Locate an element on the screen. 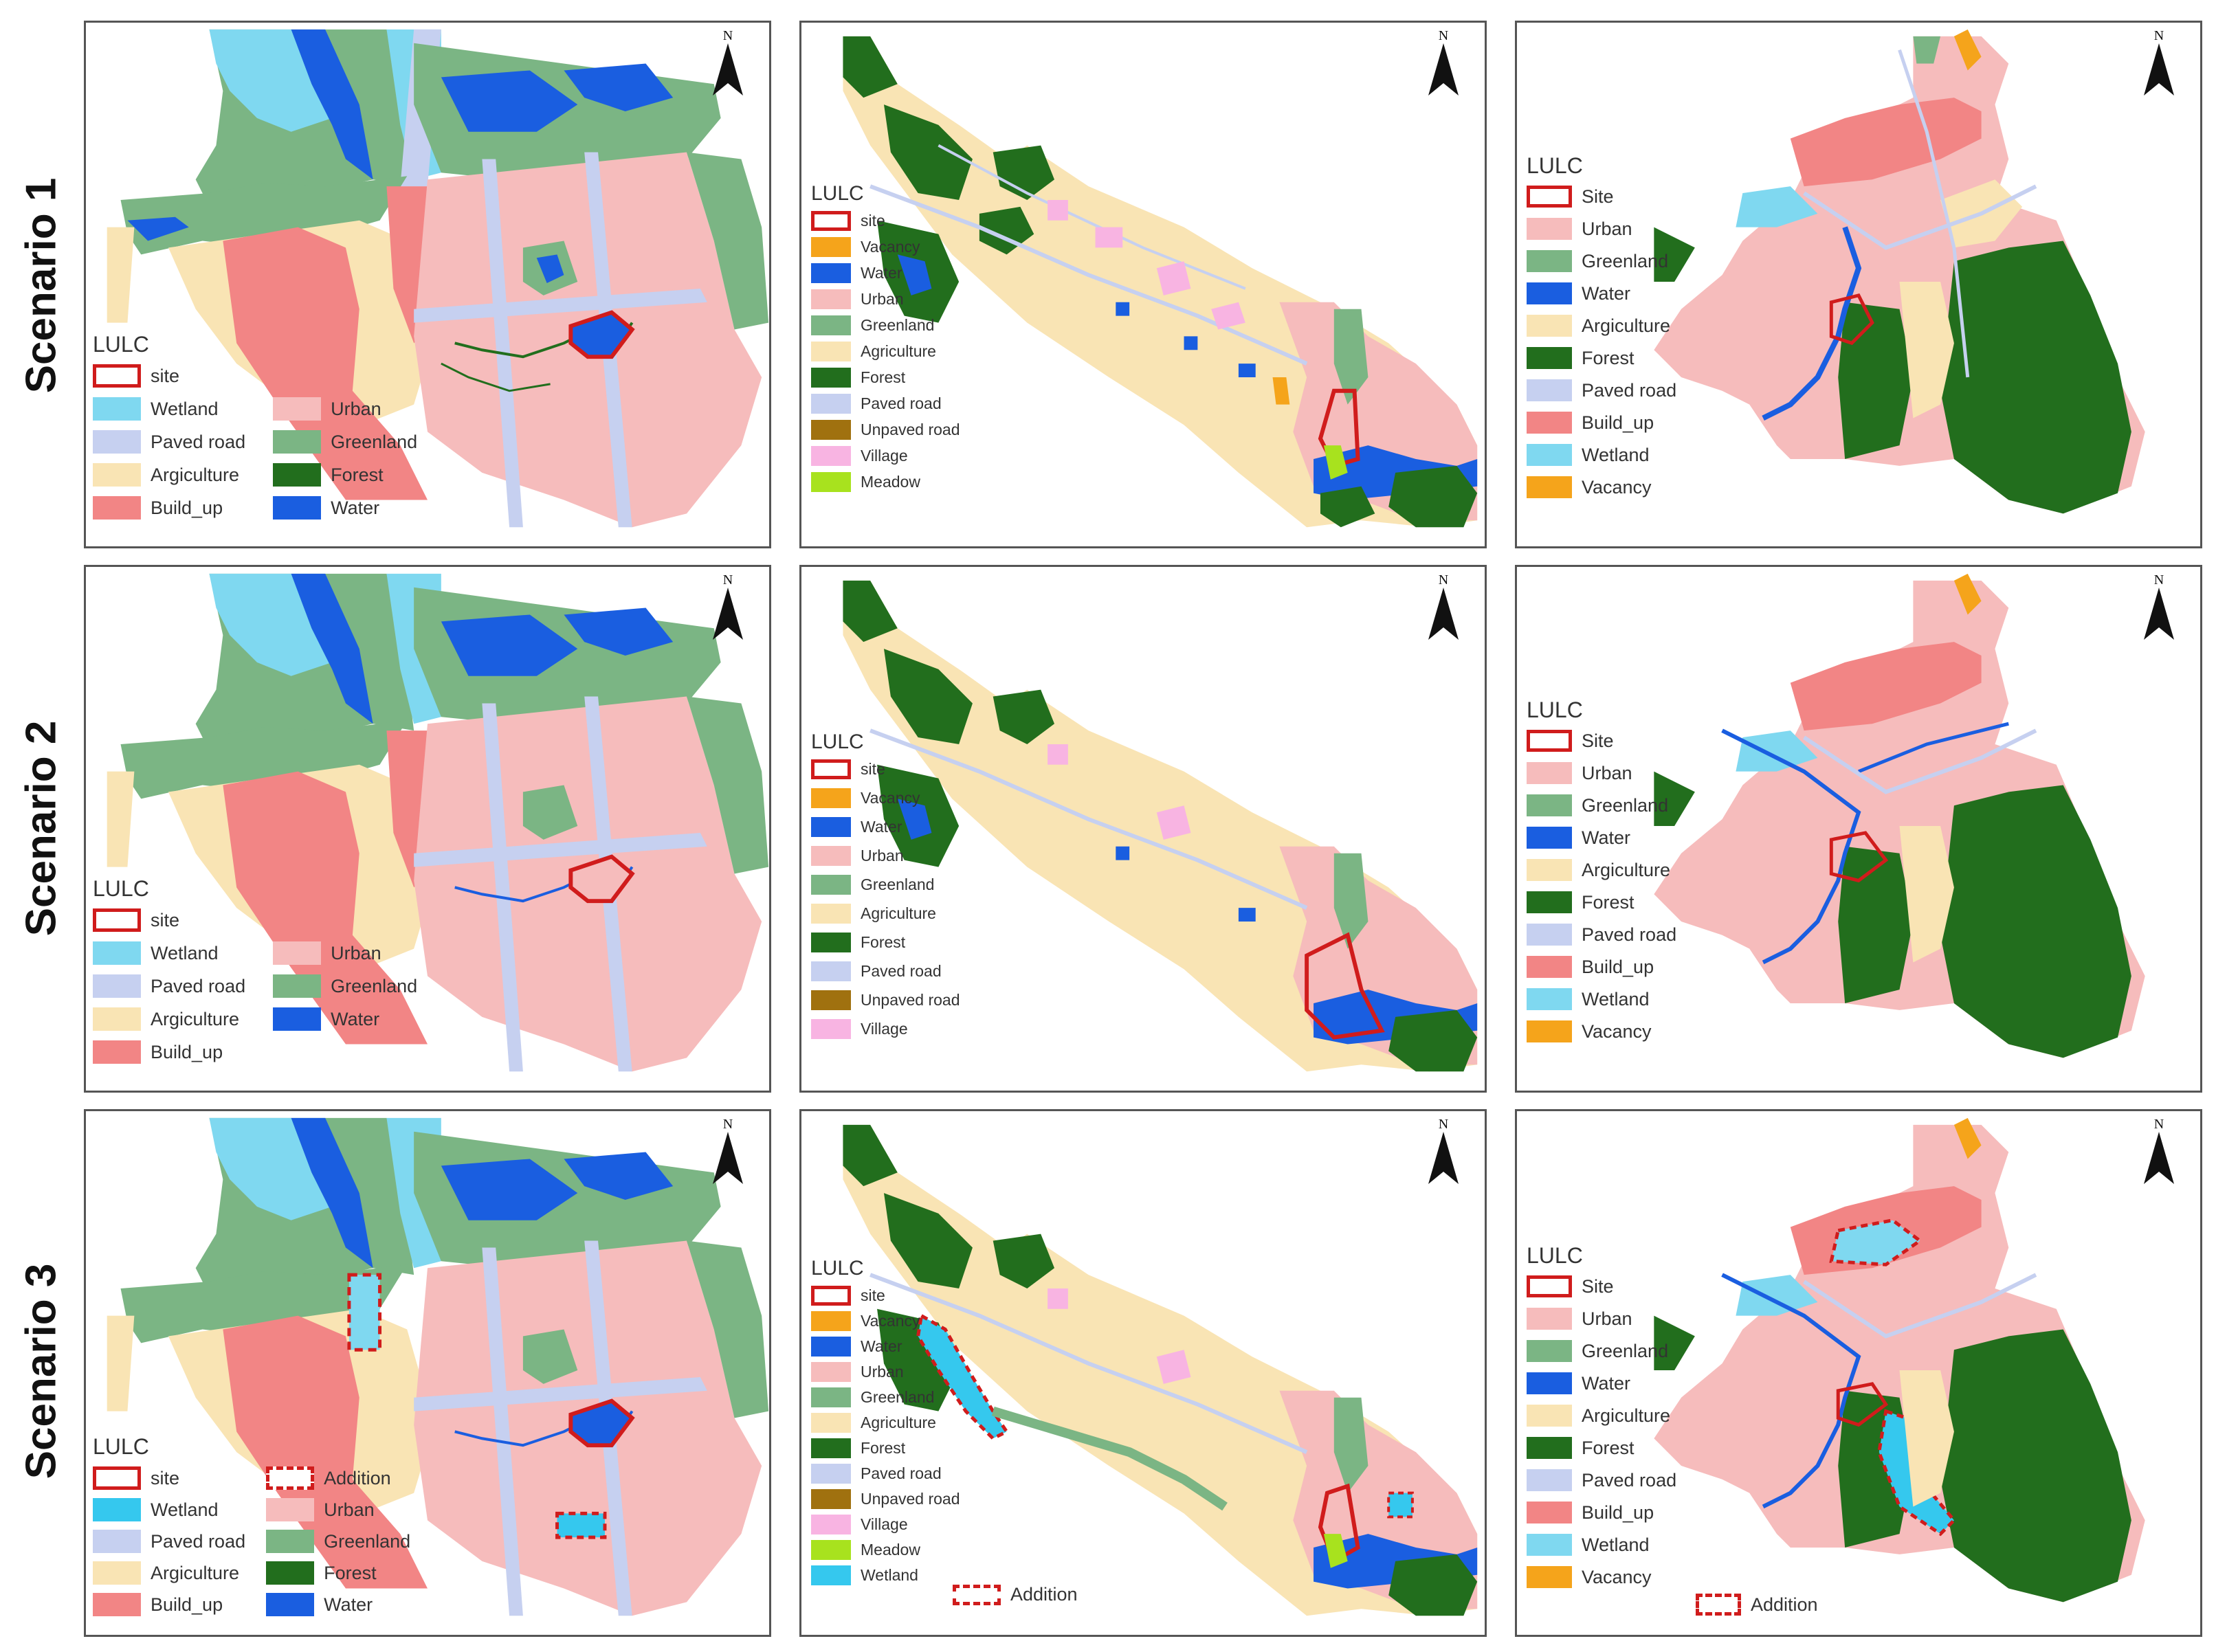  legend-s3-mid-addition: Addition is located at coordinates (1016, 1597).